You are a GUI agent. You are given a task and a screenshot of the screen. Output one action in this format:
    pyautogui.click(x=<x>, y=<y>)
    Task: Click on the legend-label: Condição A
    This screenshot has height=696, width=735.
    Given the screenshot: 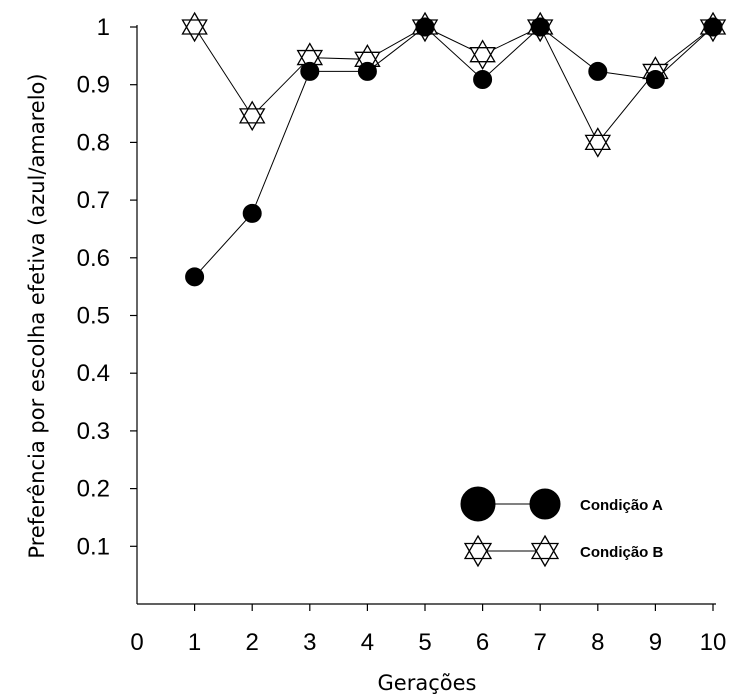 What is the action you would take?
    pyautogui.click(x=621, y=505)
    